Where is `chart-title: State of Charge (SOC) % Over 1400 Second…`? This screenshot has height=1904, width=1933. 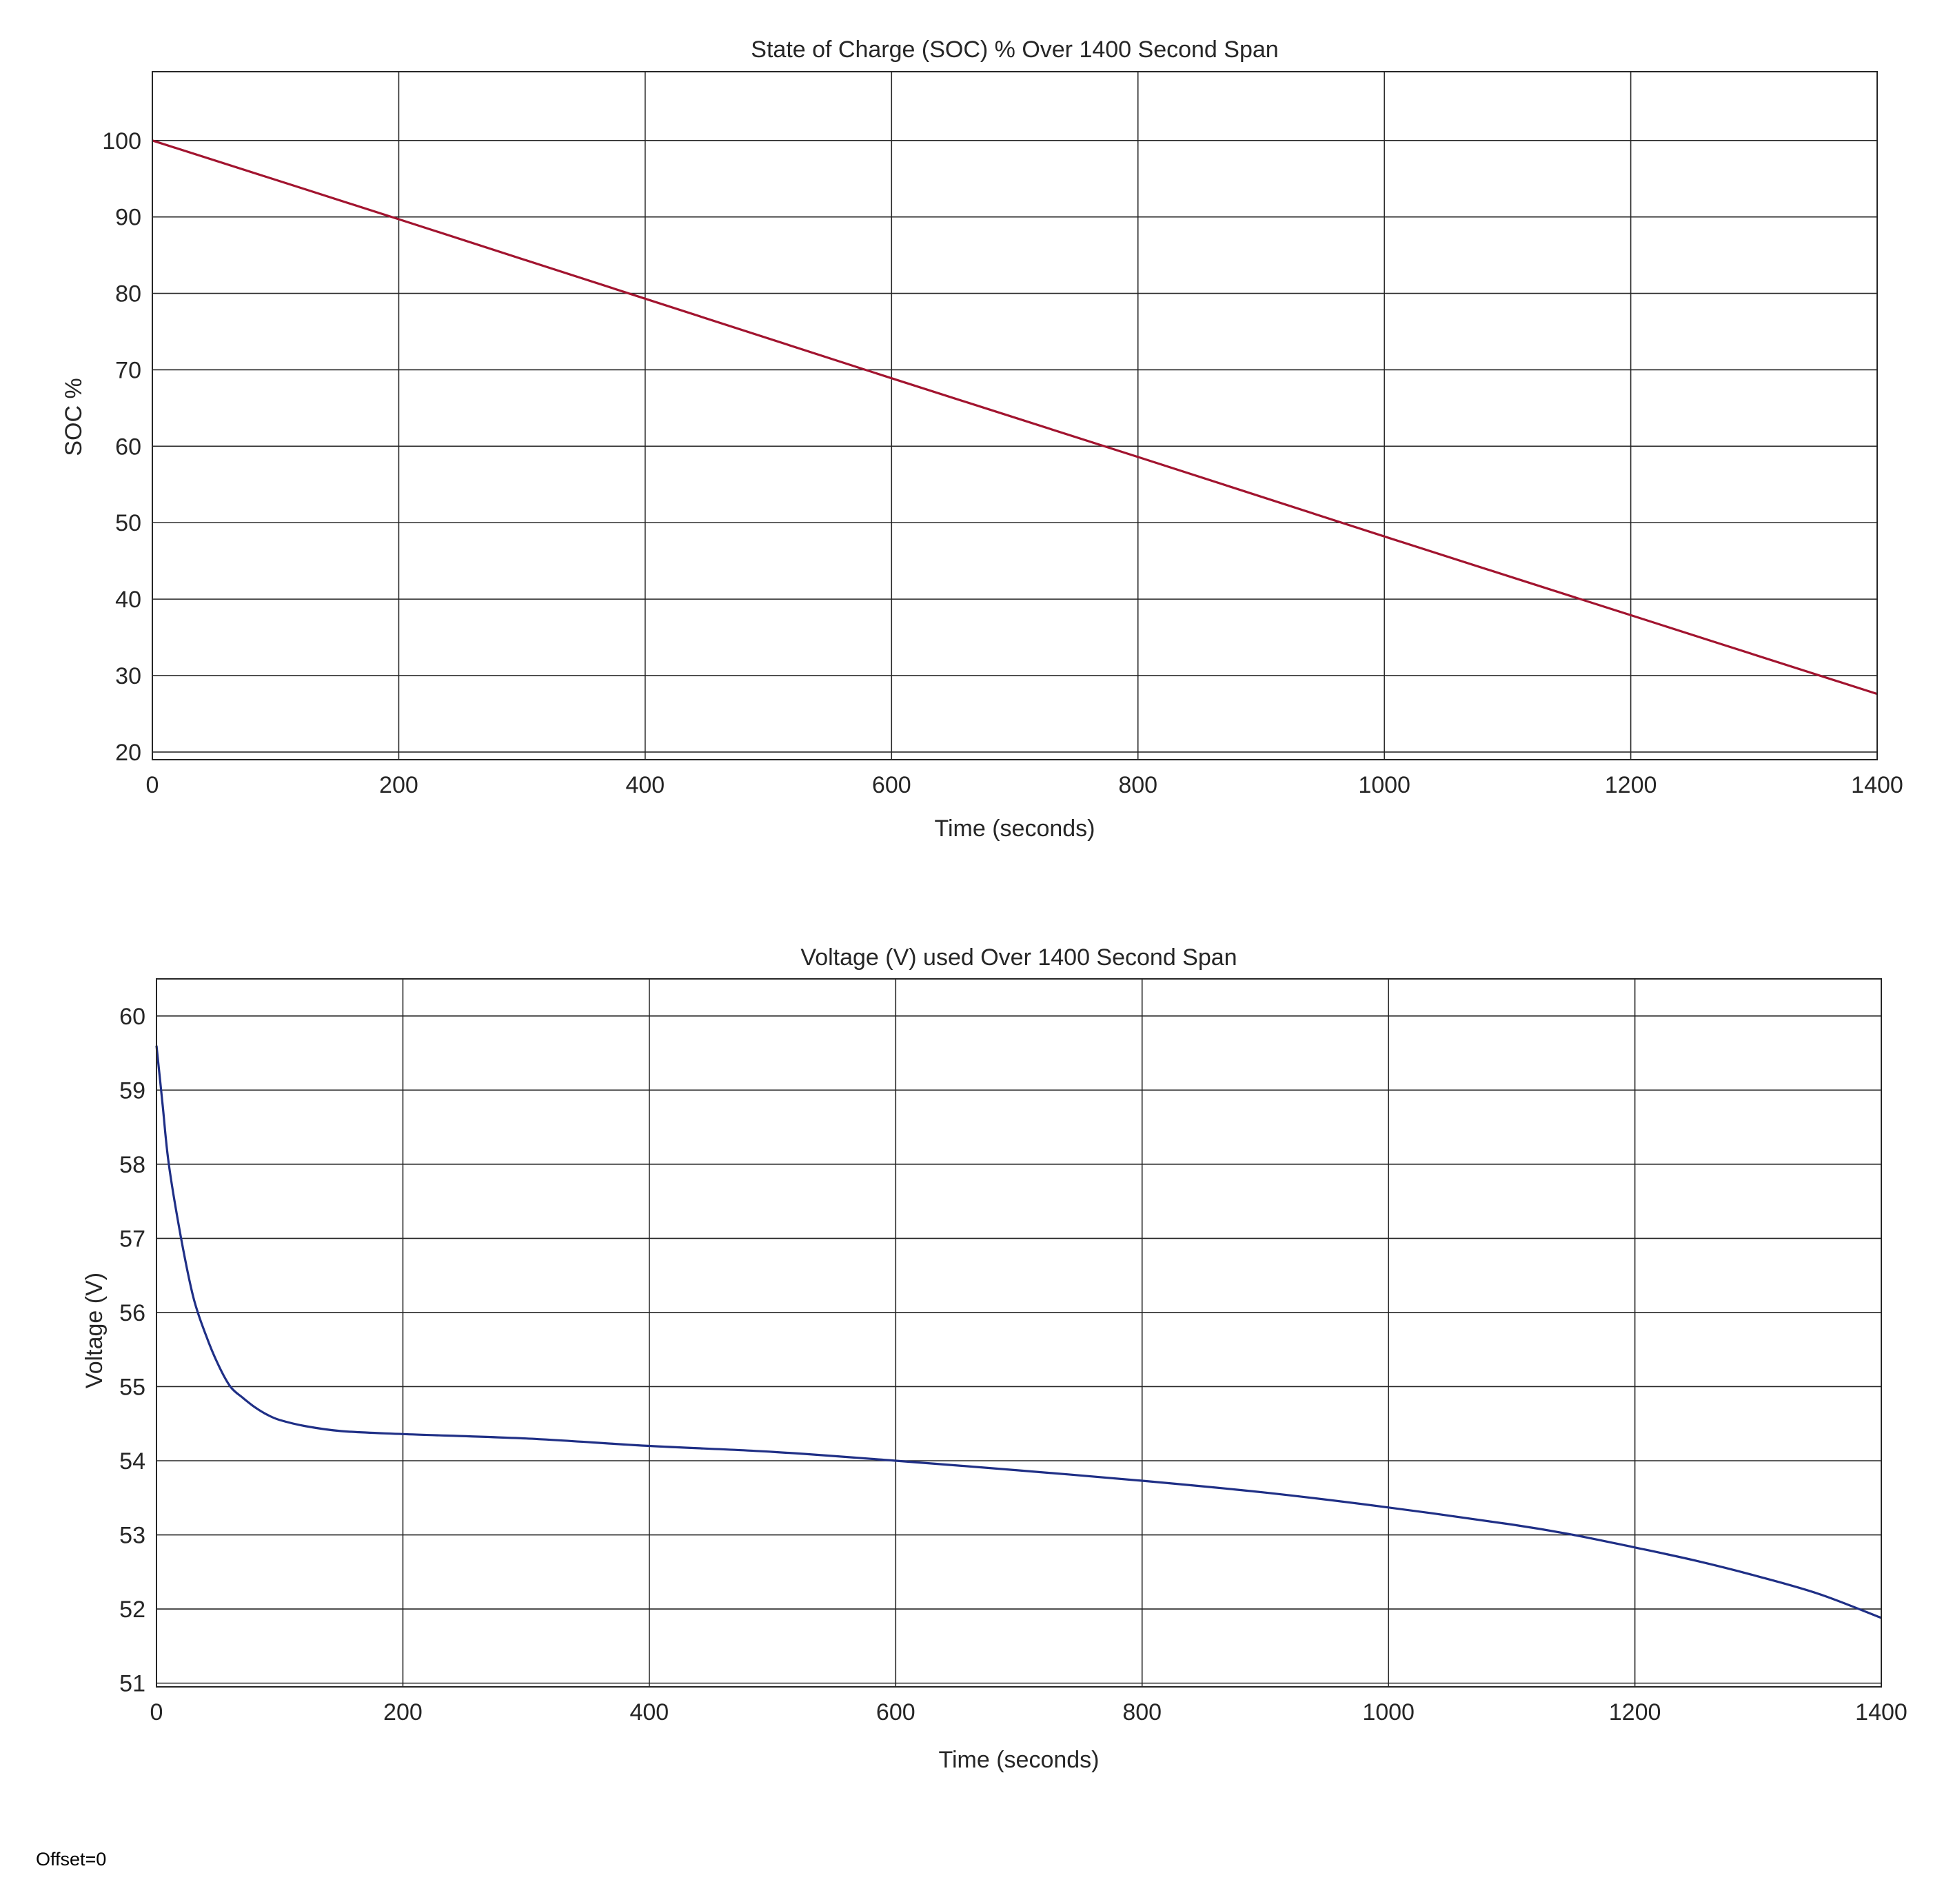
chart-title: State of Charge (SOC) % Over 1400 Second… is located at coordinates (1014, 50).